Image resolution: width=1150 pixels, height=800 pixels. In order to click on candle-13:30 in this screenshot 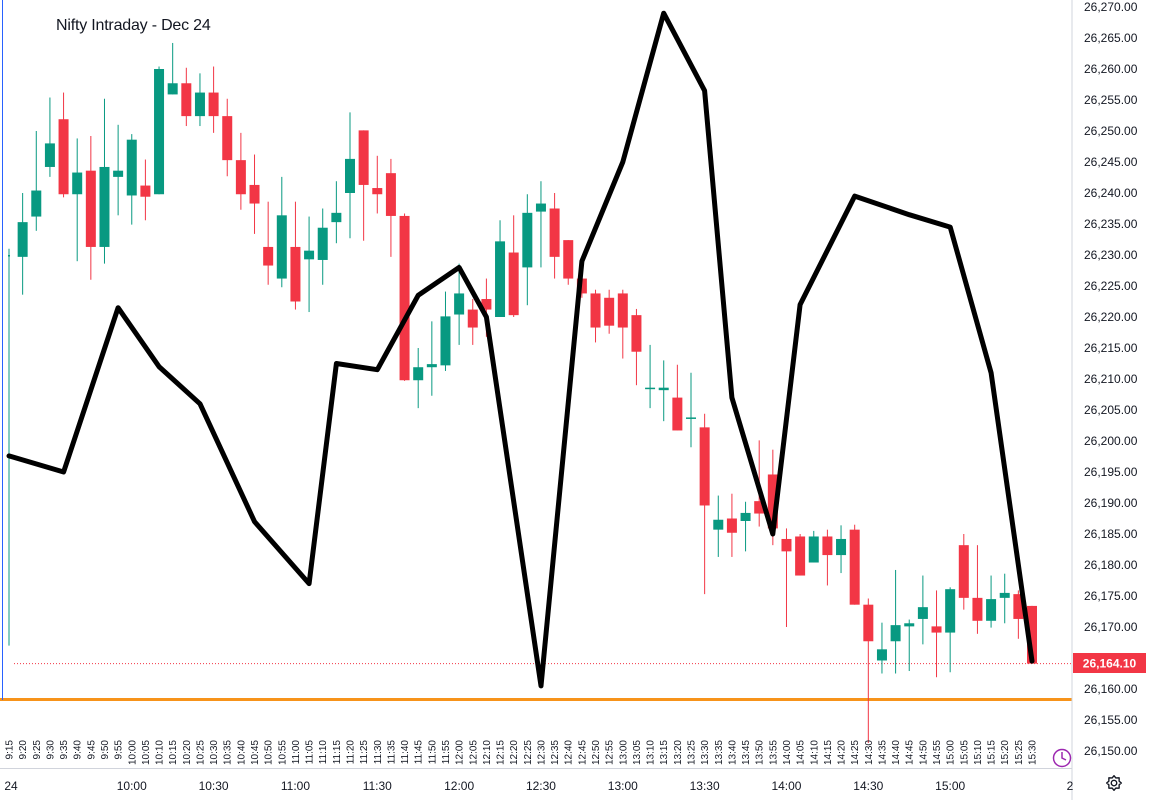, I will do `click(704, 504)`.